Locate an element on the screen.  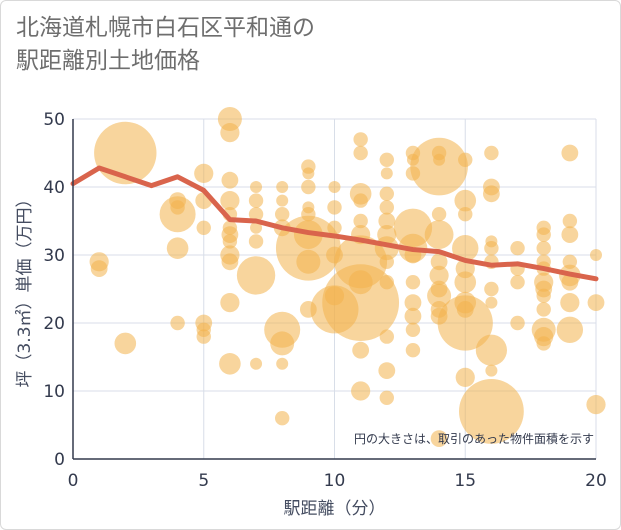
y-tick-label: 30 is located at coordinates (54, 256).